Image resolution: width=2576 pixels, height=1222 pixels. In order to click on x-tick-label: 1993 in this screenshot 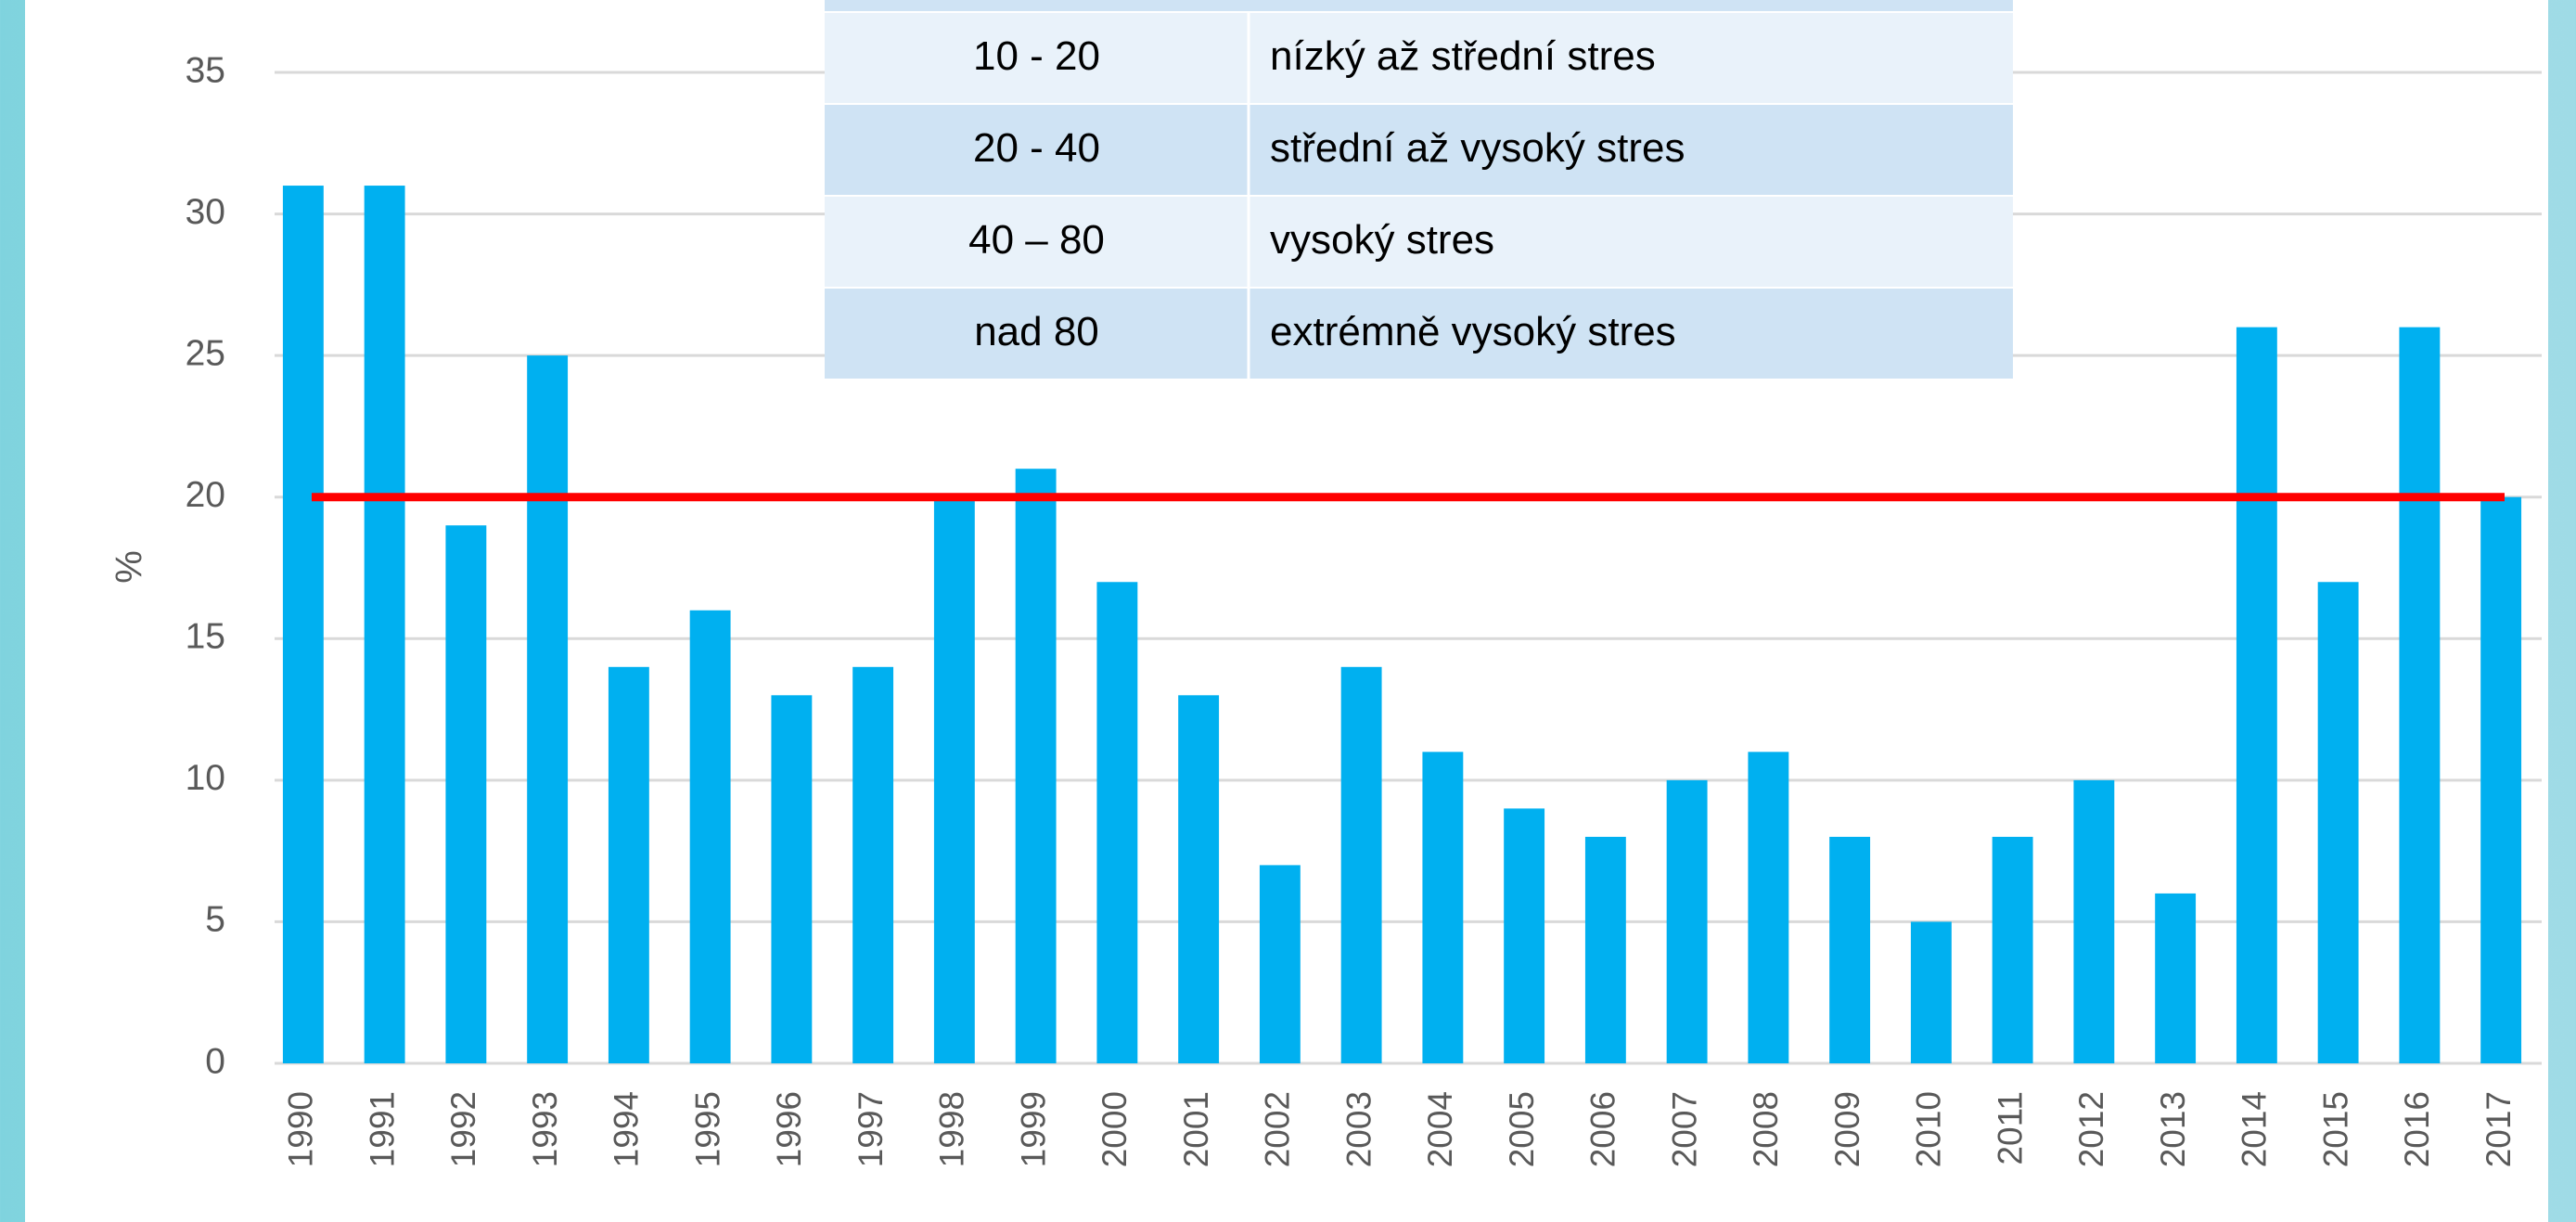, I will do `click(545, 1129)`.